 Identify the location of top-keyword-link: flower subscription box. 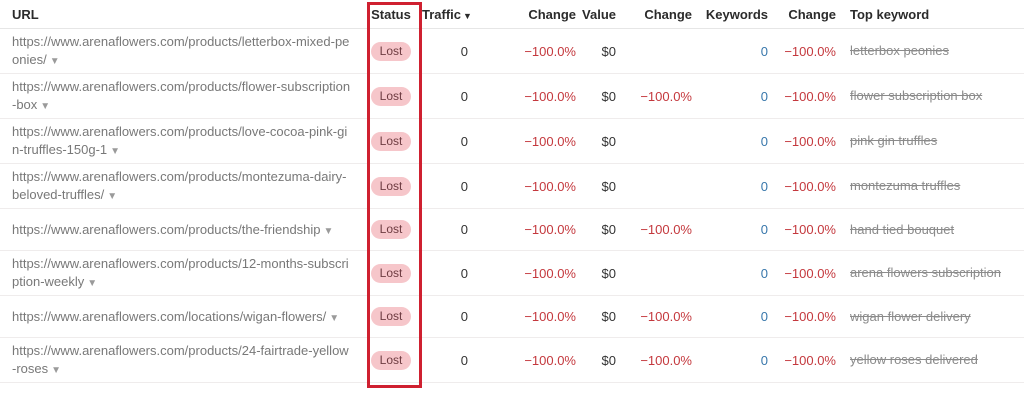
(916, 95).